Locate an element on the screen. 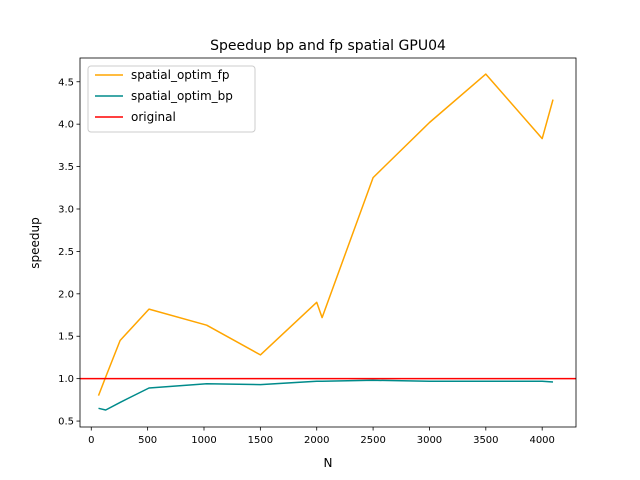 This screenshot has height=480, width=640. chart-title: Speedup bp and fp spatial GPU04 is located at coordinates (328, 46).